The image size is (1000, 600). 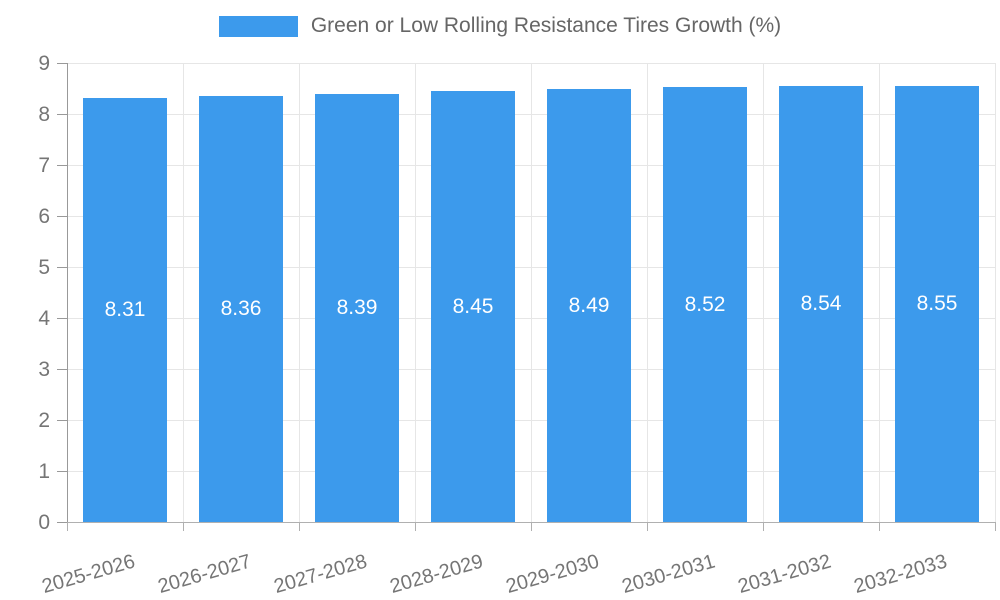 I want to click on y-axis-tick-label: 2, so click(x=44, y=420).